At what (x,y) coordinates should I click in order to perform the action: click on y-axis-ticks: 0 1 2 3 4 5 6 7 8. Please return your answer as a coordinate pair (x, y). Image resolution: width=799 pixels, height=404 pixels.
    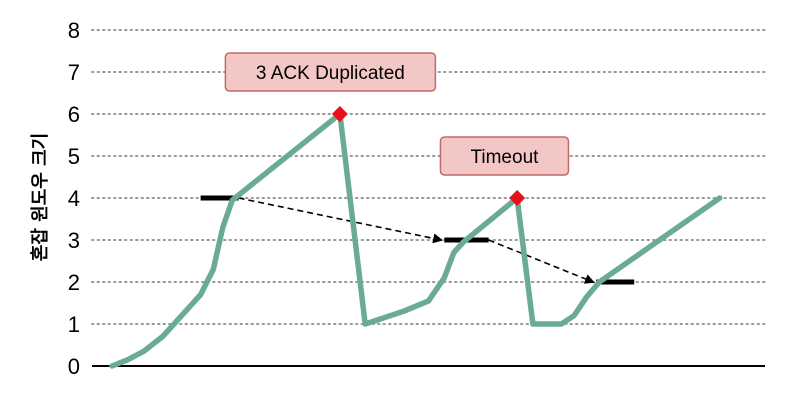
    Looking at the image, I should click on (74, 198).